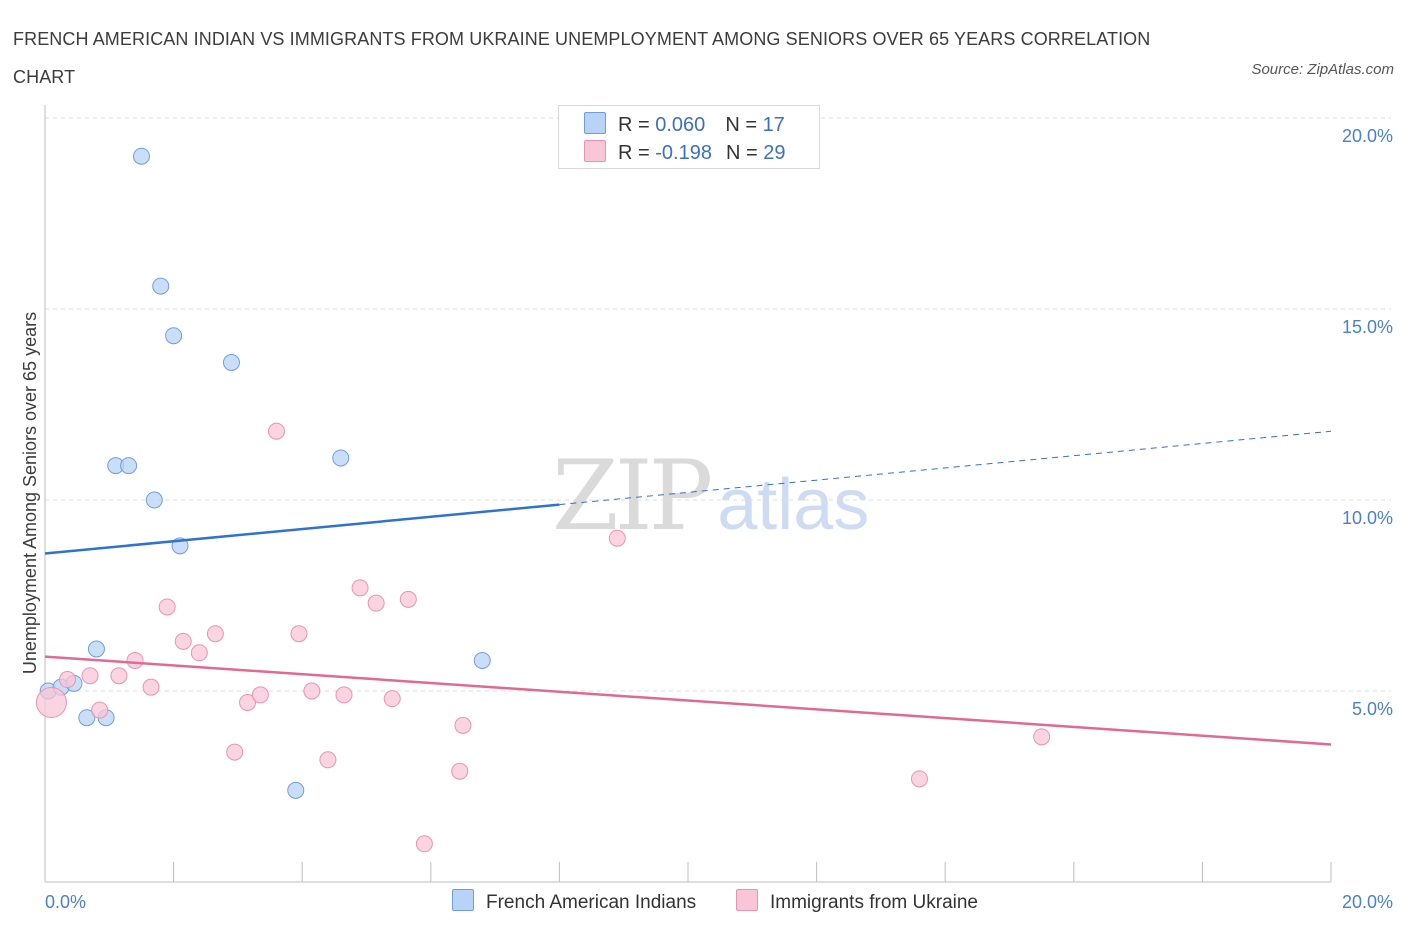 Image resolution: width=1406 pixels, height=930 pixels. I want to click on watermark-zip: ZIP, so click(632, 496).